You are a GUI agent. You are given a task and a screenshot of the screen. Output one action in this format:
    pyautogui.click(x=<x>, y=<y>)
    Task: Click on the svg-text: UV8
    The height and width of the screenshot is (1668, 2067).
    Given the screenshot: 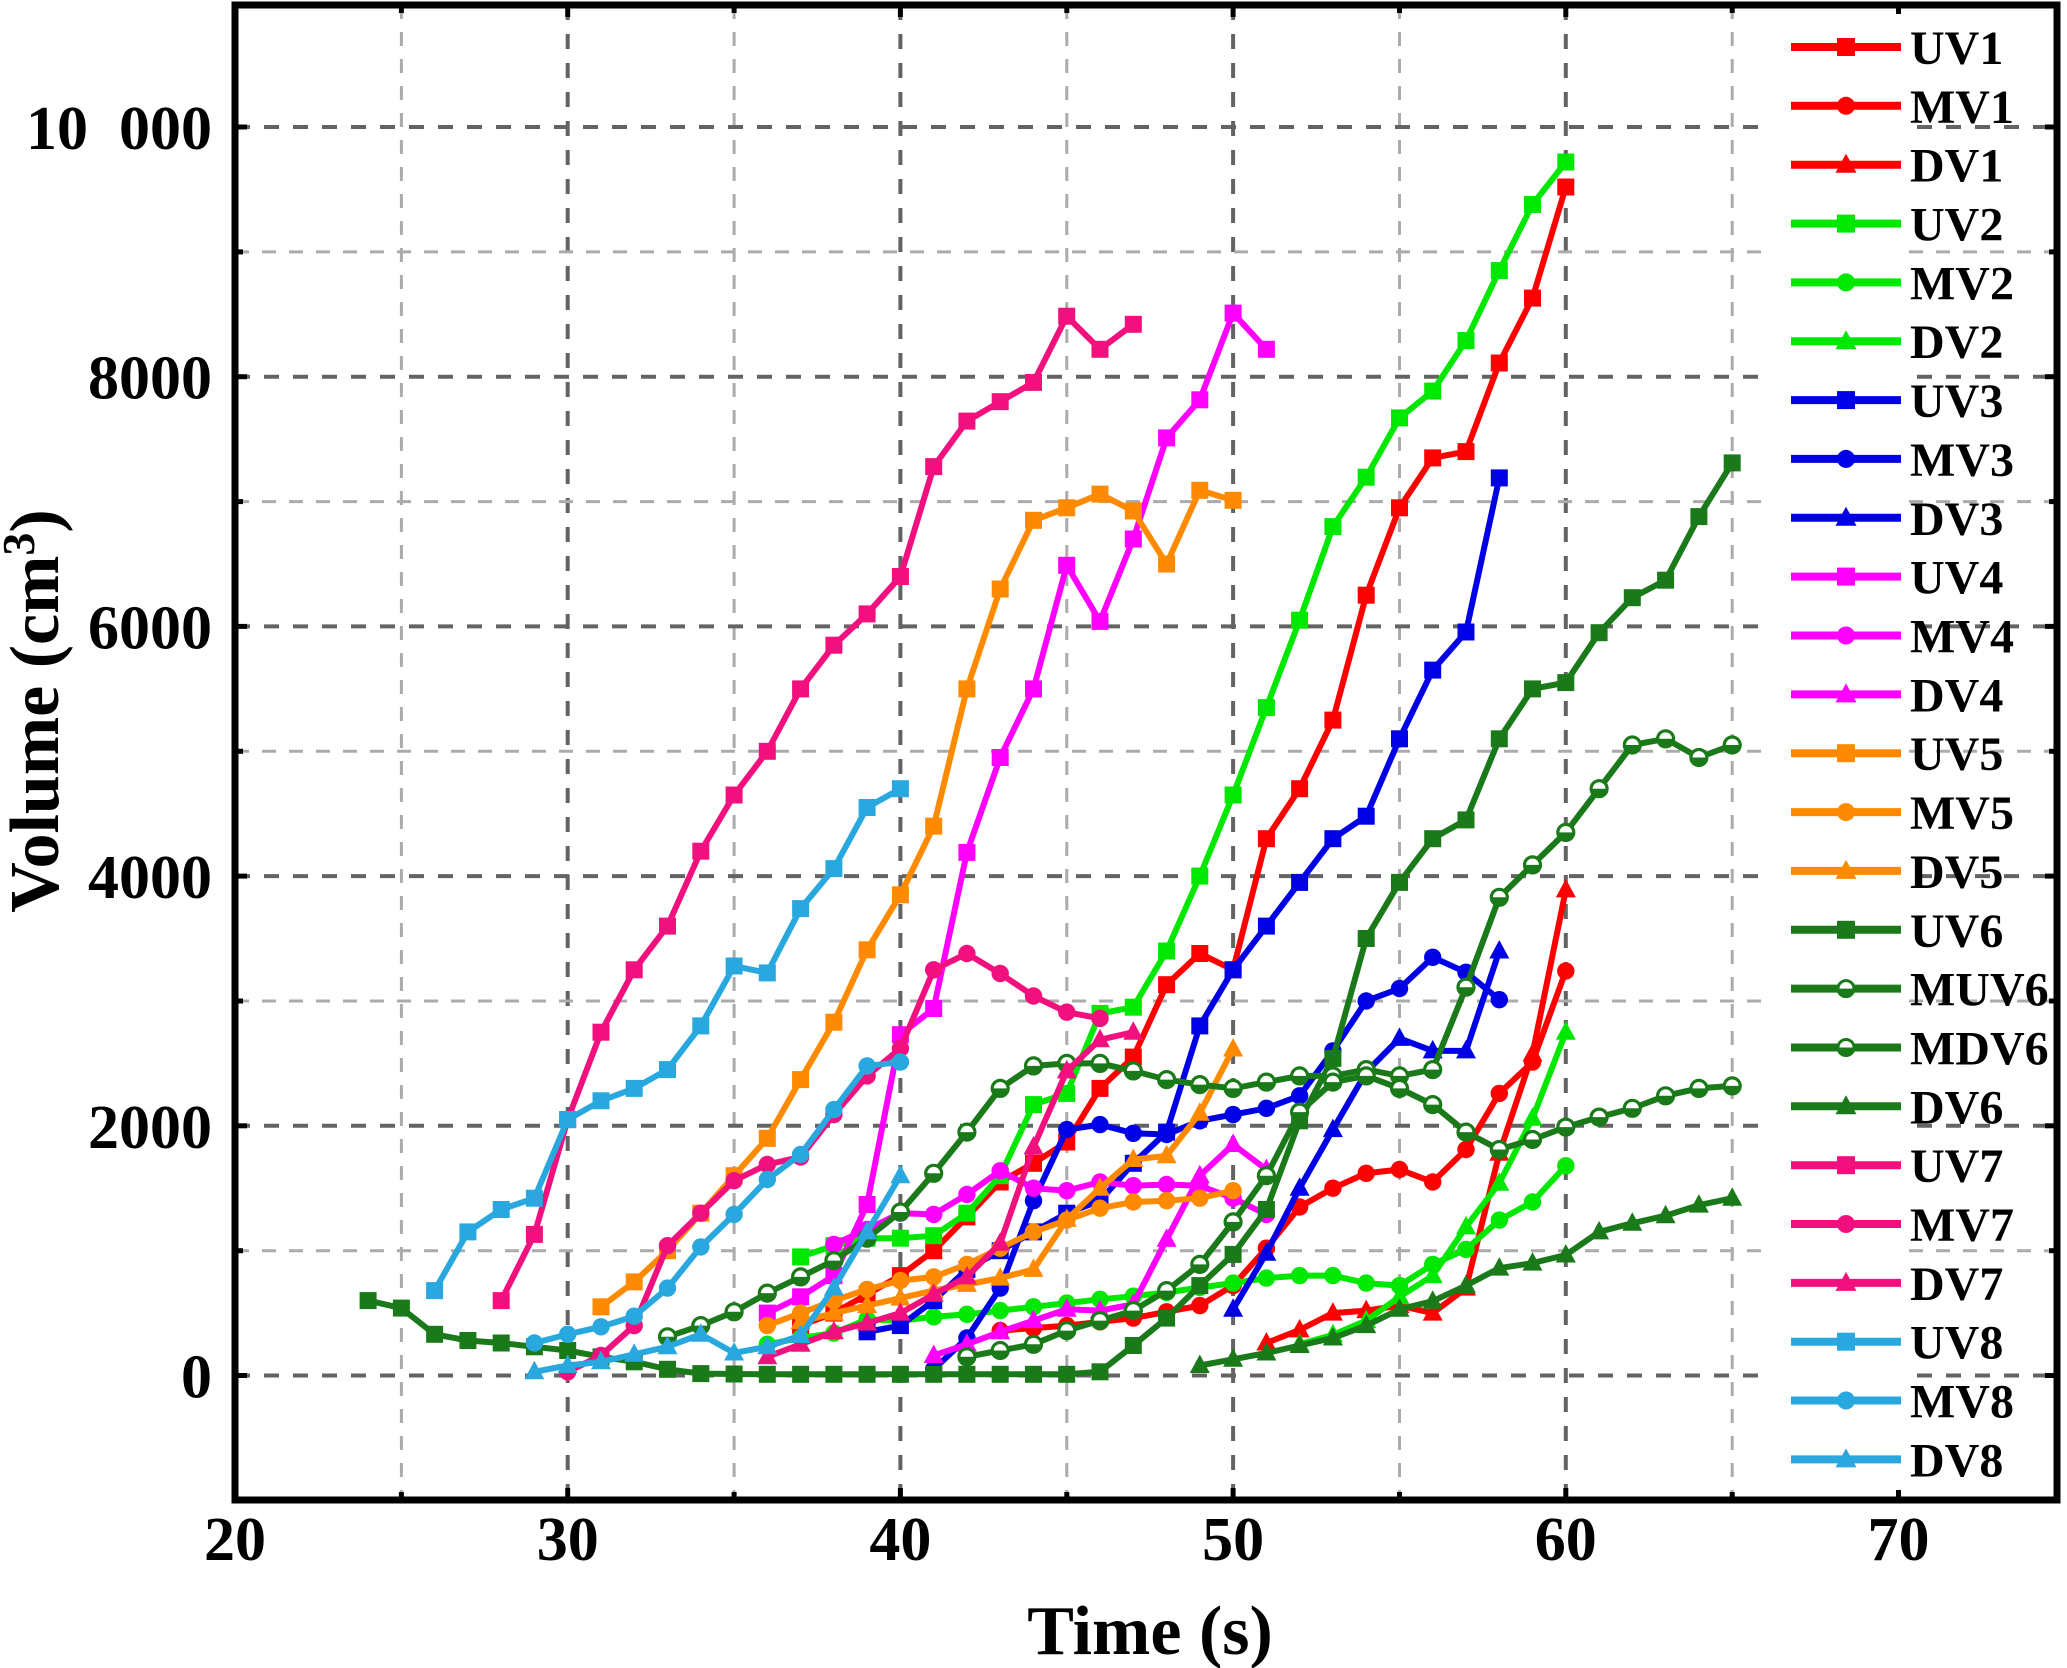 What is the action you would take?
    pyautogui.click(x=1956, y=1343)
    